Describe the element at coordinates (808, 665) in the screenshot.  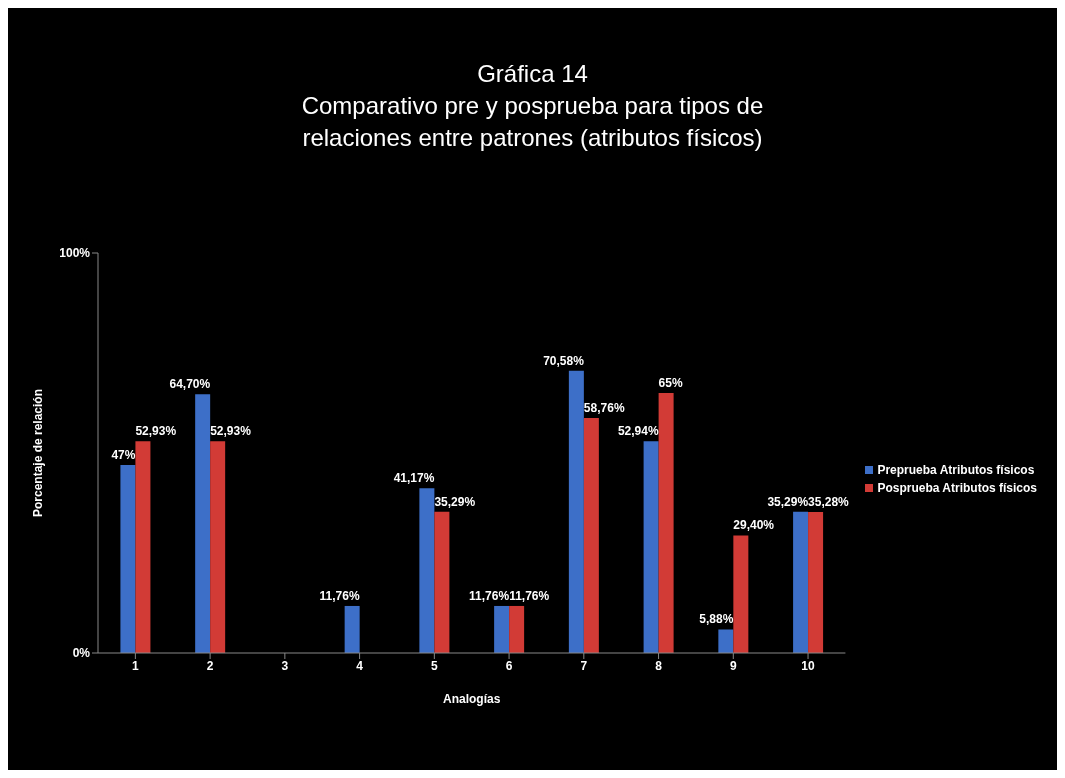
I see `x-tick-label: 10` at that location.